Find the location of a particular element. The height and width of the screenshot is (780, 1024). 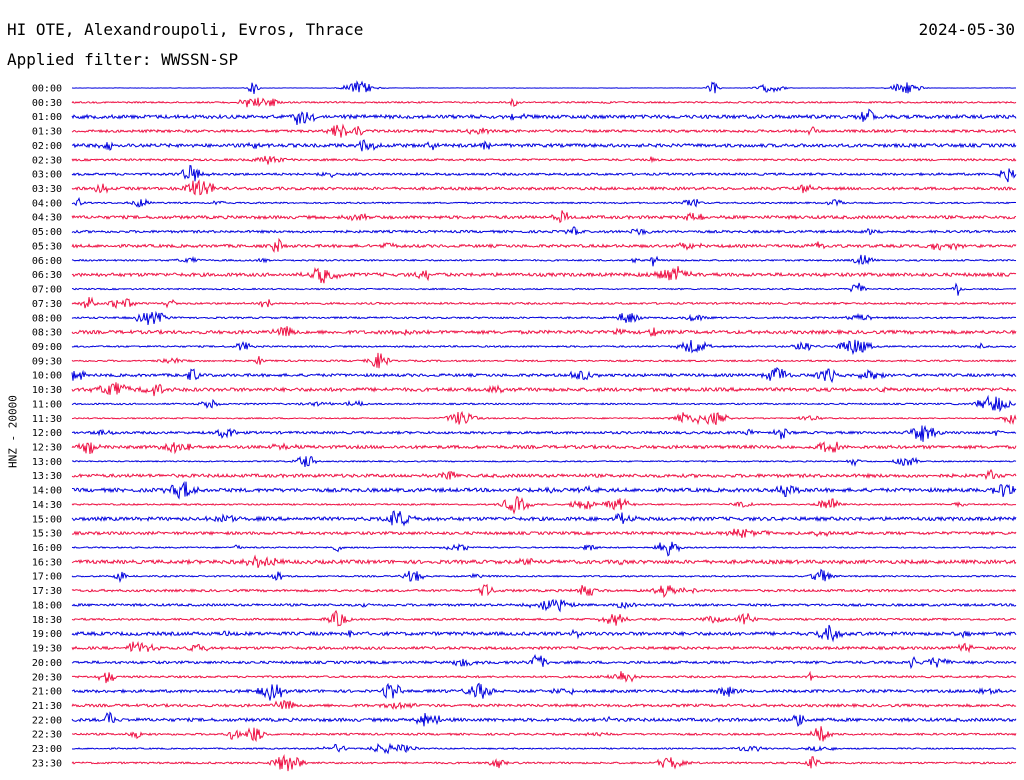

row-tick-label: 04:00 is located at coordinates (47, 203).